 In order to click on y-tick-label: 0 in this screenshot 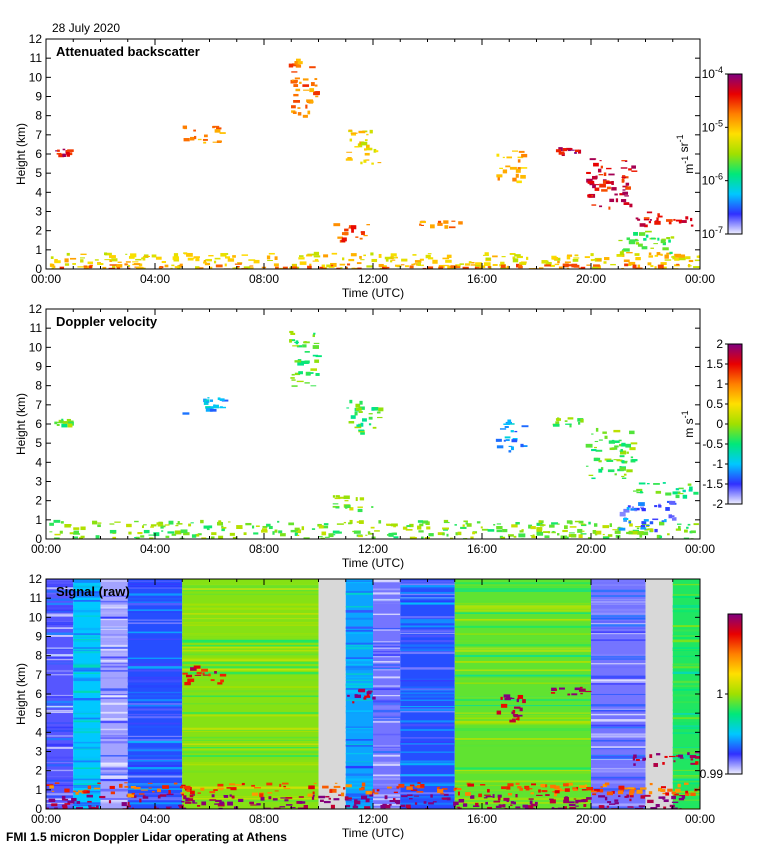, I will do `click(38, 809)`.